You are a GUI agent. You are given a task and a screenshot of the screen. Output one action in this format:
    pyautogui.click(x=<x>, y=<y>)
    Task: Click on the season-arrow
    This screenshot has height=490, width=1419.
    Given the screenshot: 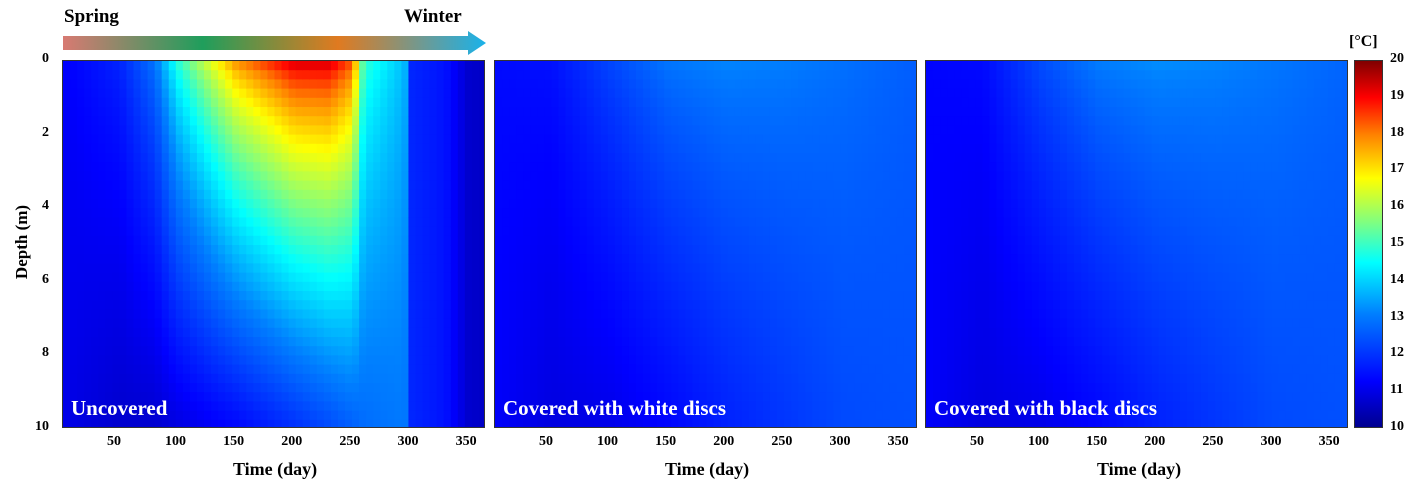 What is the action you would take?
    pyautogui.click(x=274, y=43)
    